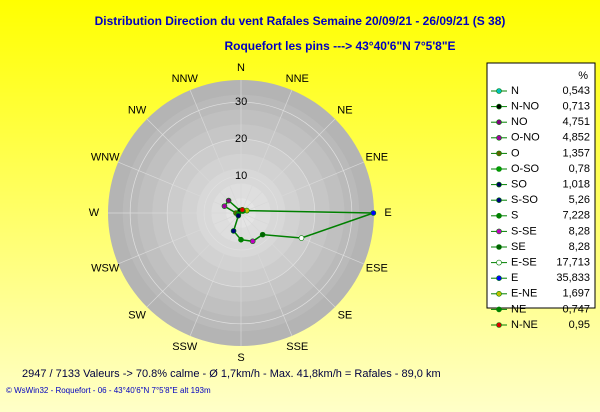 Image resolution: width=600 pixels, height=412 pixels. What do you see at coordinates (525, 138) in the screenshot?
I see `legend-label: O-NO` at bounding box center [525, 138].